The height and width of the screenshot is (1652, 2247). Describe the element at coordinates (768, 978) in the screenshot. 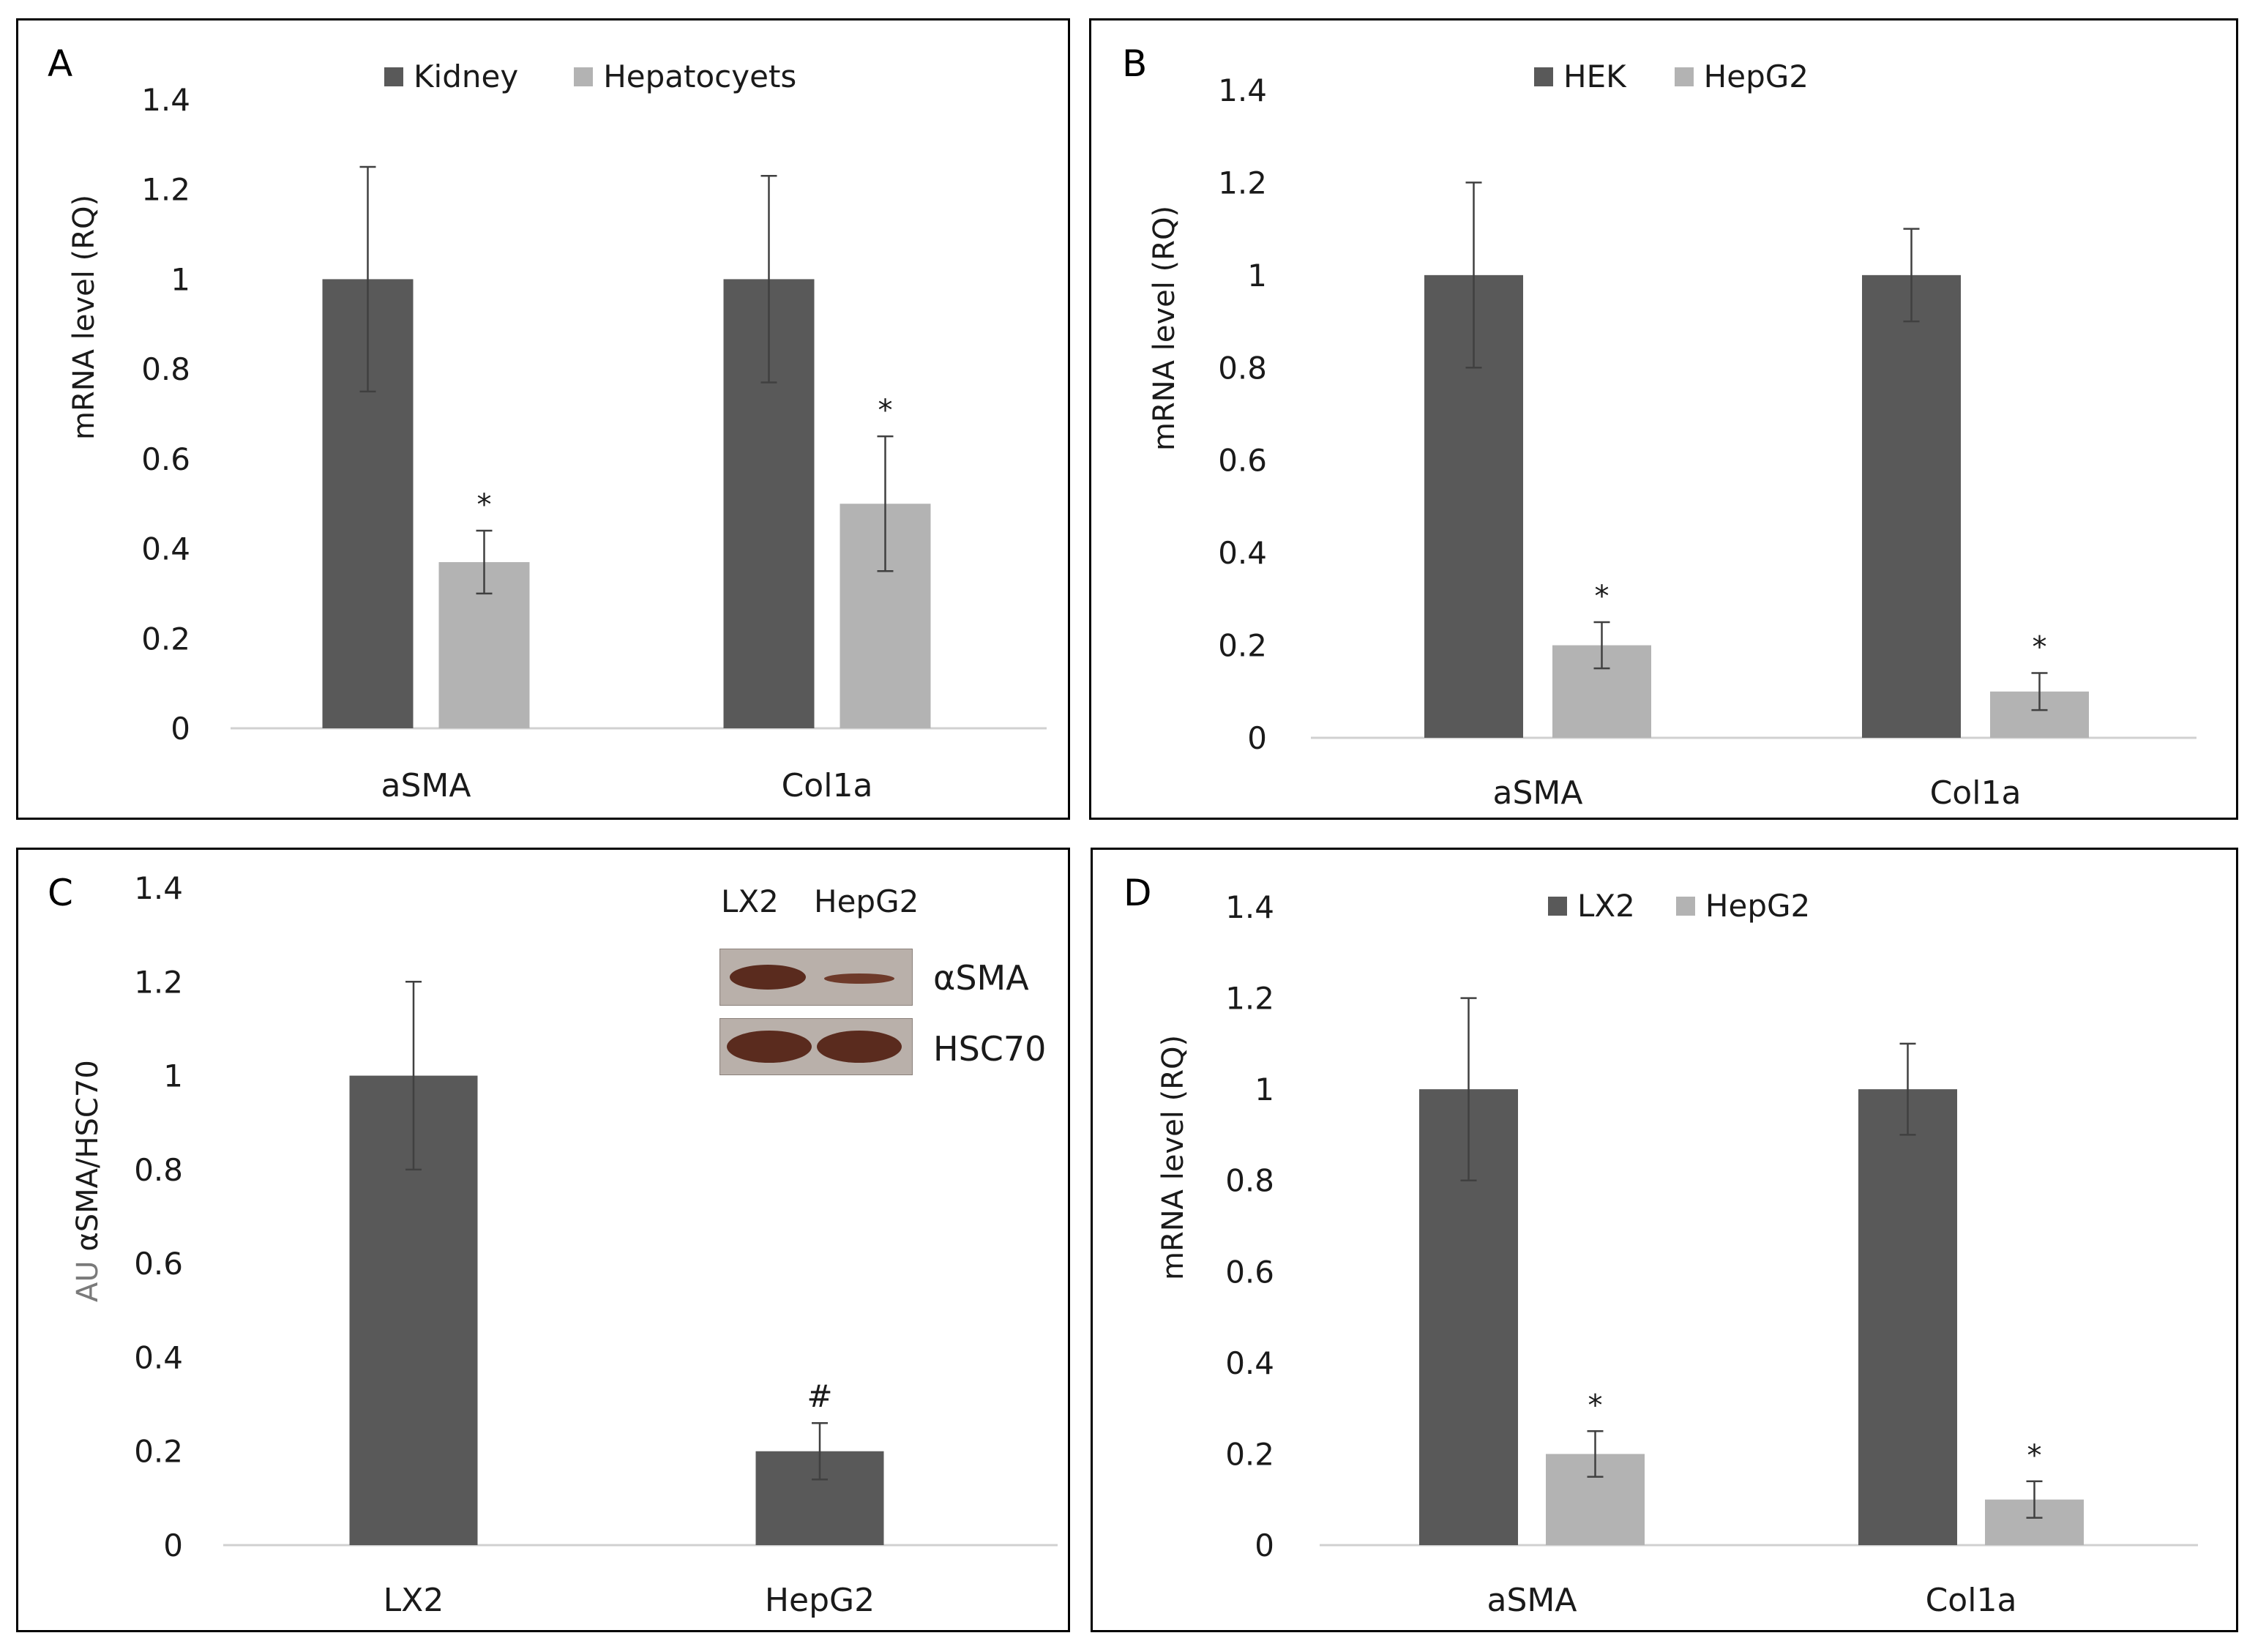

I see `band-lx2-asma` at that location.